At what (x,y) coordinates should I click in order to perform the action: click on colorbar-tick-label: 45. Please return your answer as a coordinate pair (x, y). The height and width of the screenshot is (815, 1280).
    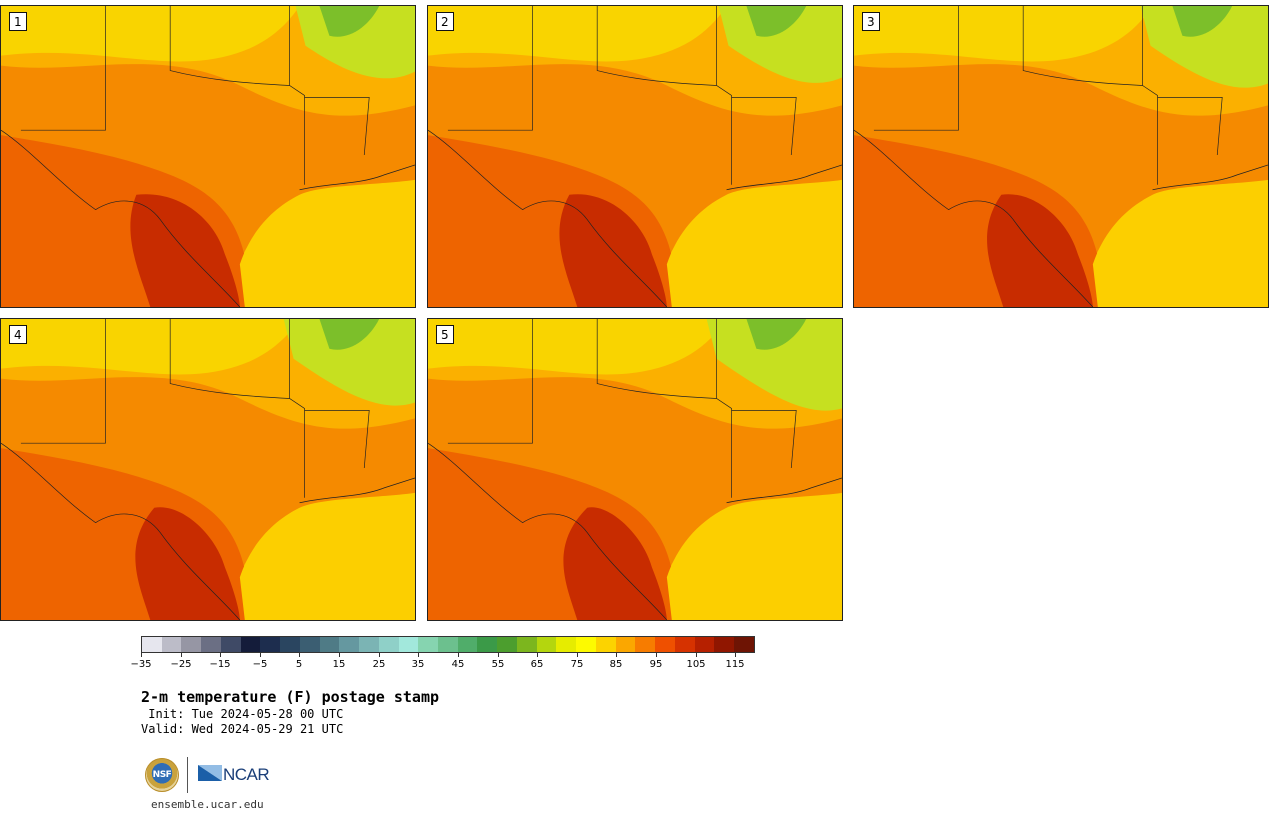
    Looking at the image, I should click on (458, 664).